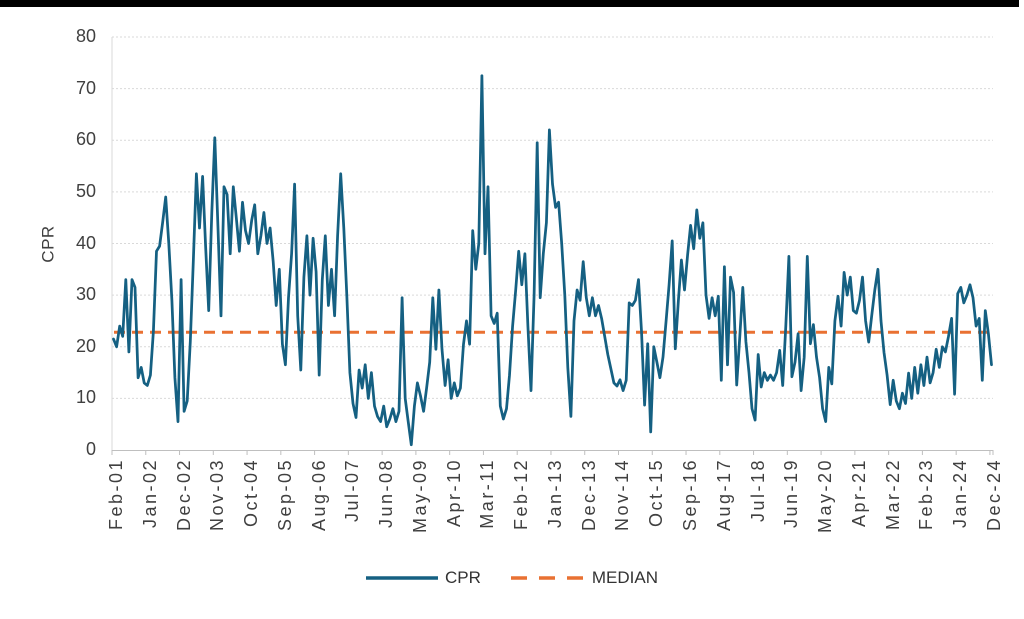  Describe the element at coordinates (318, 495) in the screenshot. I see `x-axis-label: Aug-06` at that location.